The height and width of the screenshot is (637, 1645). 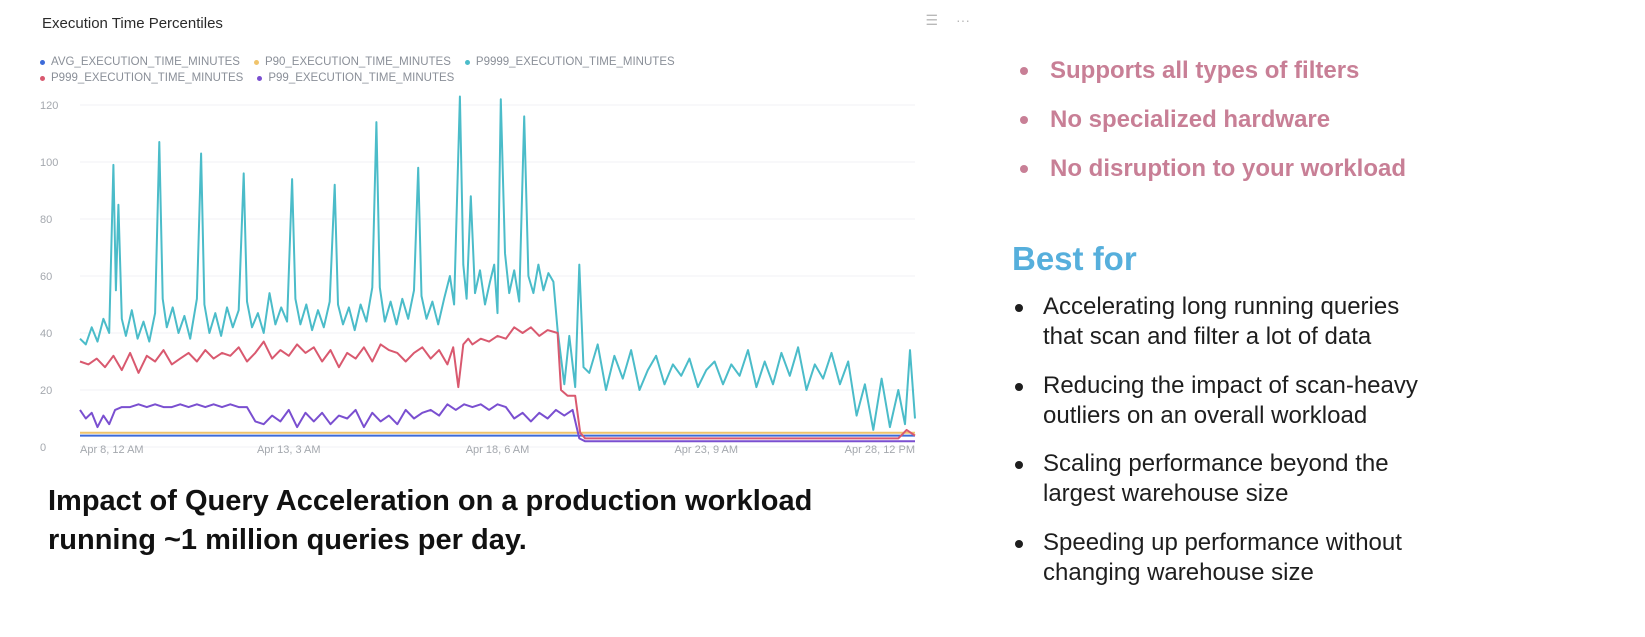 I want to click on feature-item: Supports all types of filters, so click(x=1213, y=70).